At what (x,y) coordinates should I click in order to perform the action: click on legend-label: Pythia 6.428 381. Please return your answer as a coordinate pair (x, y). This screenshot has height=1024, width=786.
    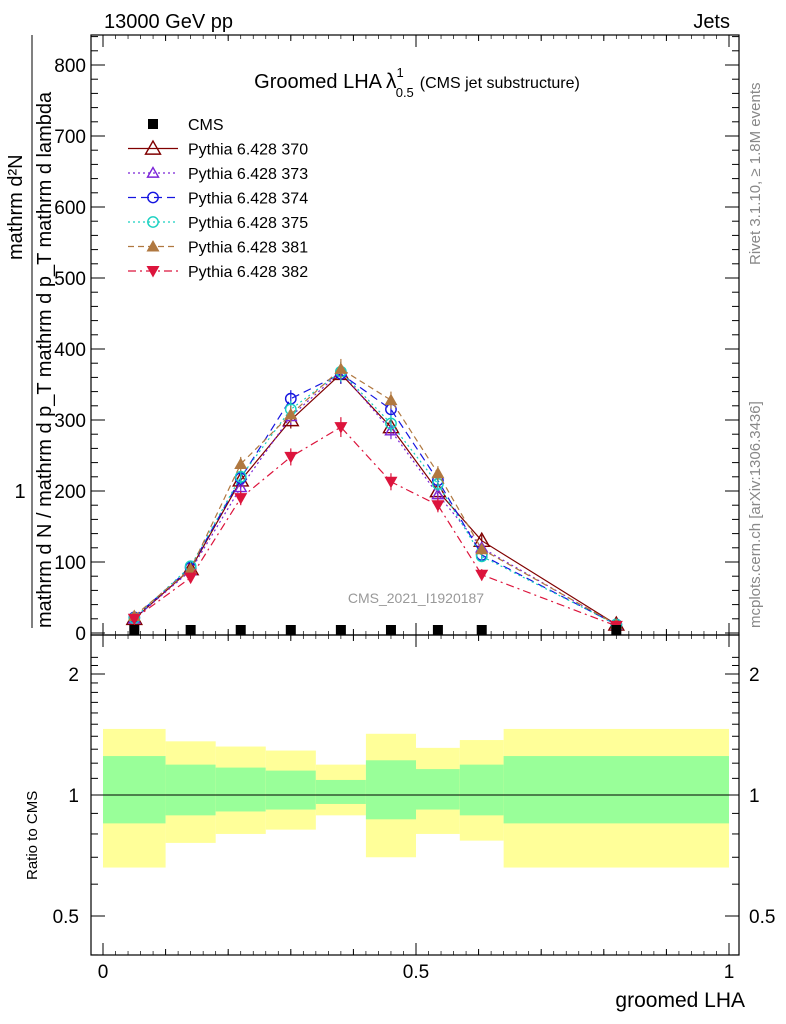
    Looking at the image, I should click on (248, 248).